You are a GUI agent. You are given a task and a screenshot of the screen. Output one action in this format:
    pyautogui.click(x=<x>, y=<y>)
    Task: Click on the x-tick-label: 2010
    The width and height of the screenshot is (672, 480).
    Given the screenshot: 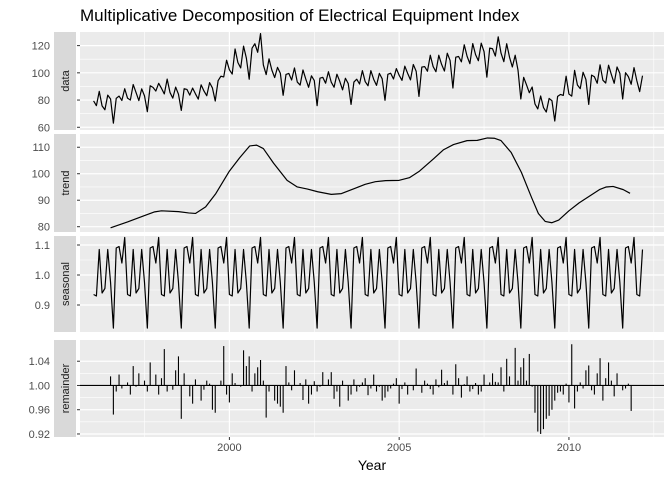 What is the action you would take?
    pyautogui.click(x=569, y=448)
    